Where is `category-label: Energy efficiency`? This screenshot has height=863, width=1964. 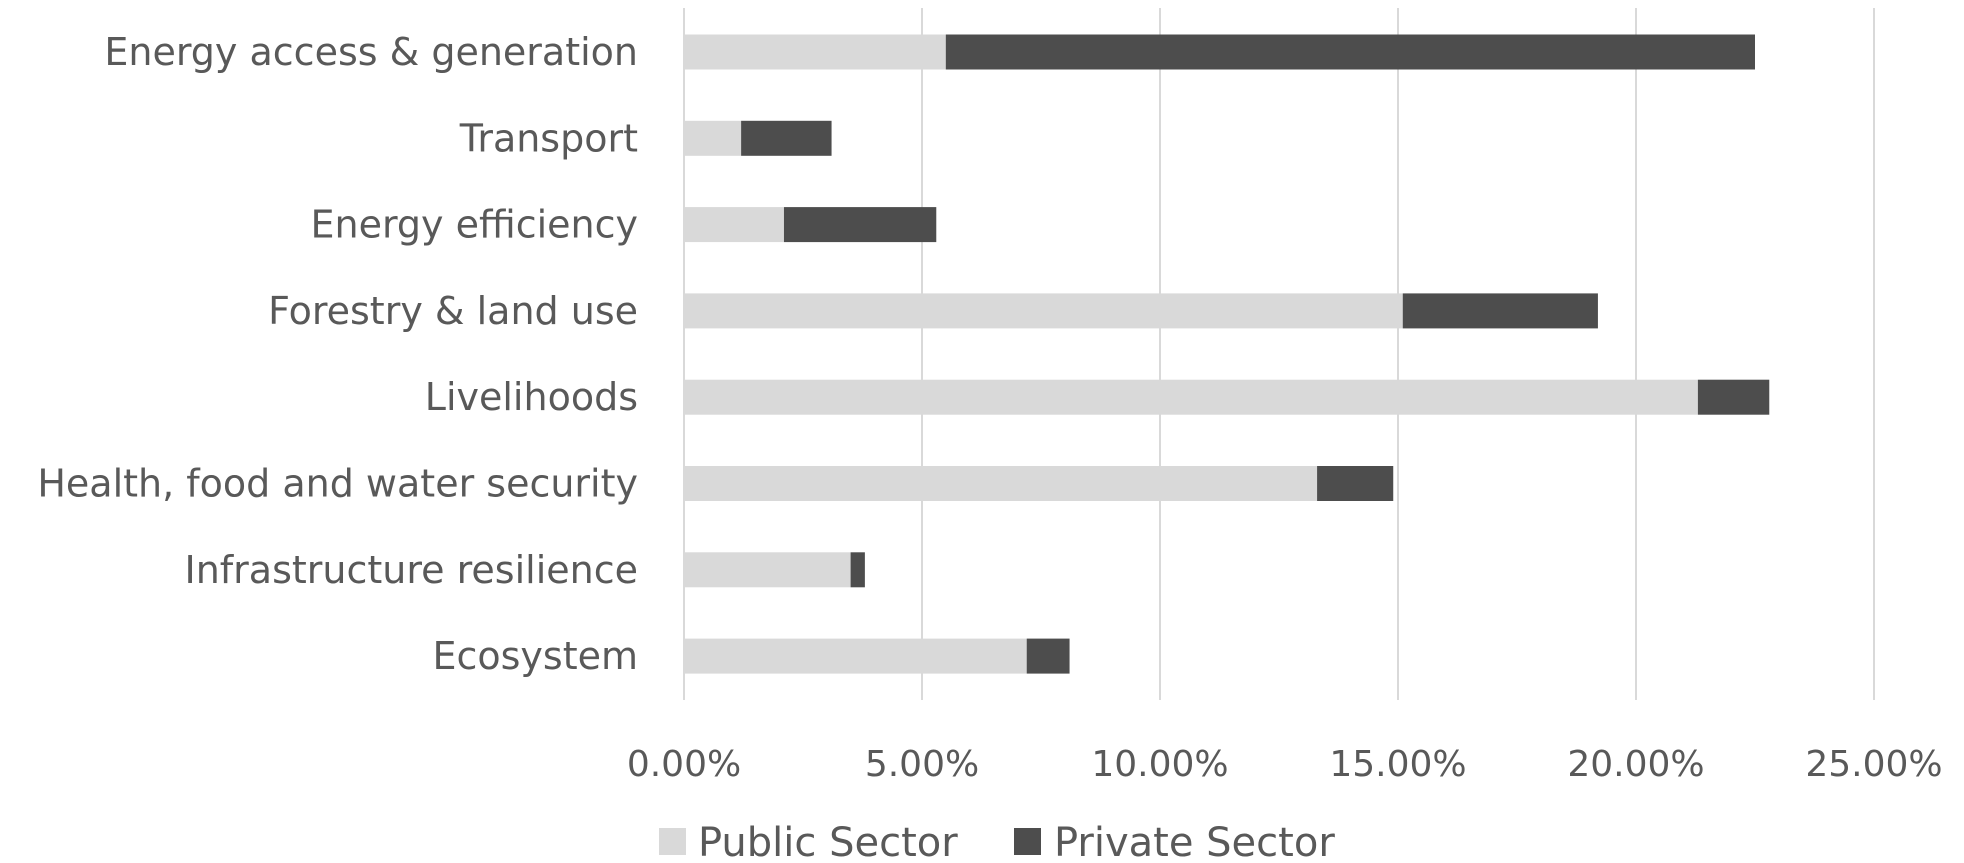 category-label: Energy efficiency is located at coordinates (474, 225).